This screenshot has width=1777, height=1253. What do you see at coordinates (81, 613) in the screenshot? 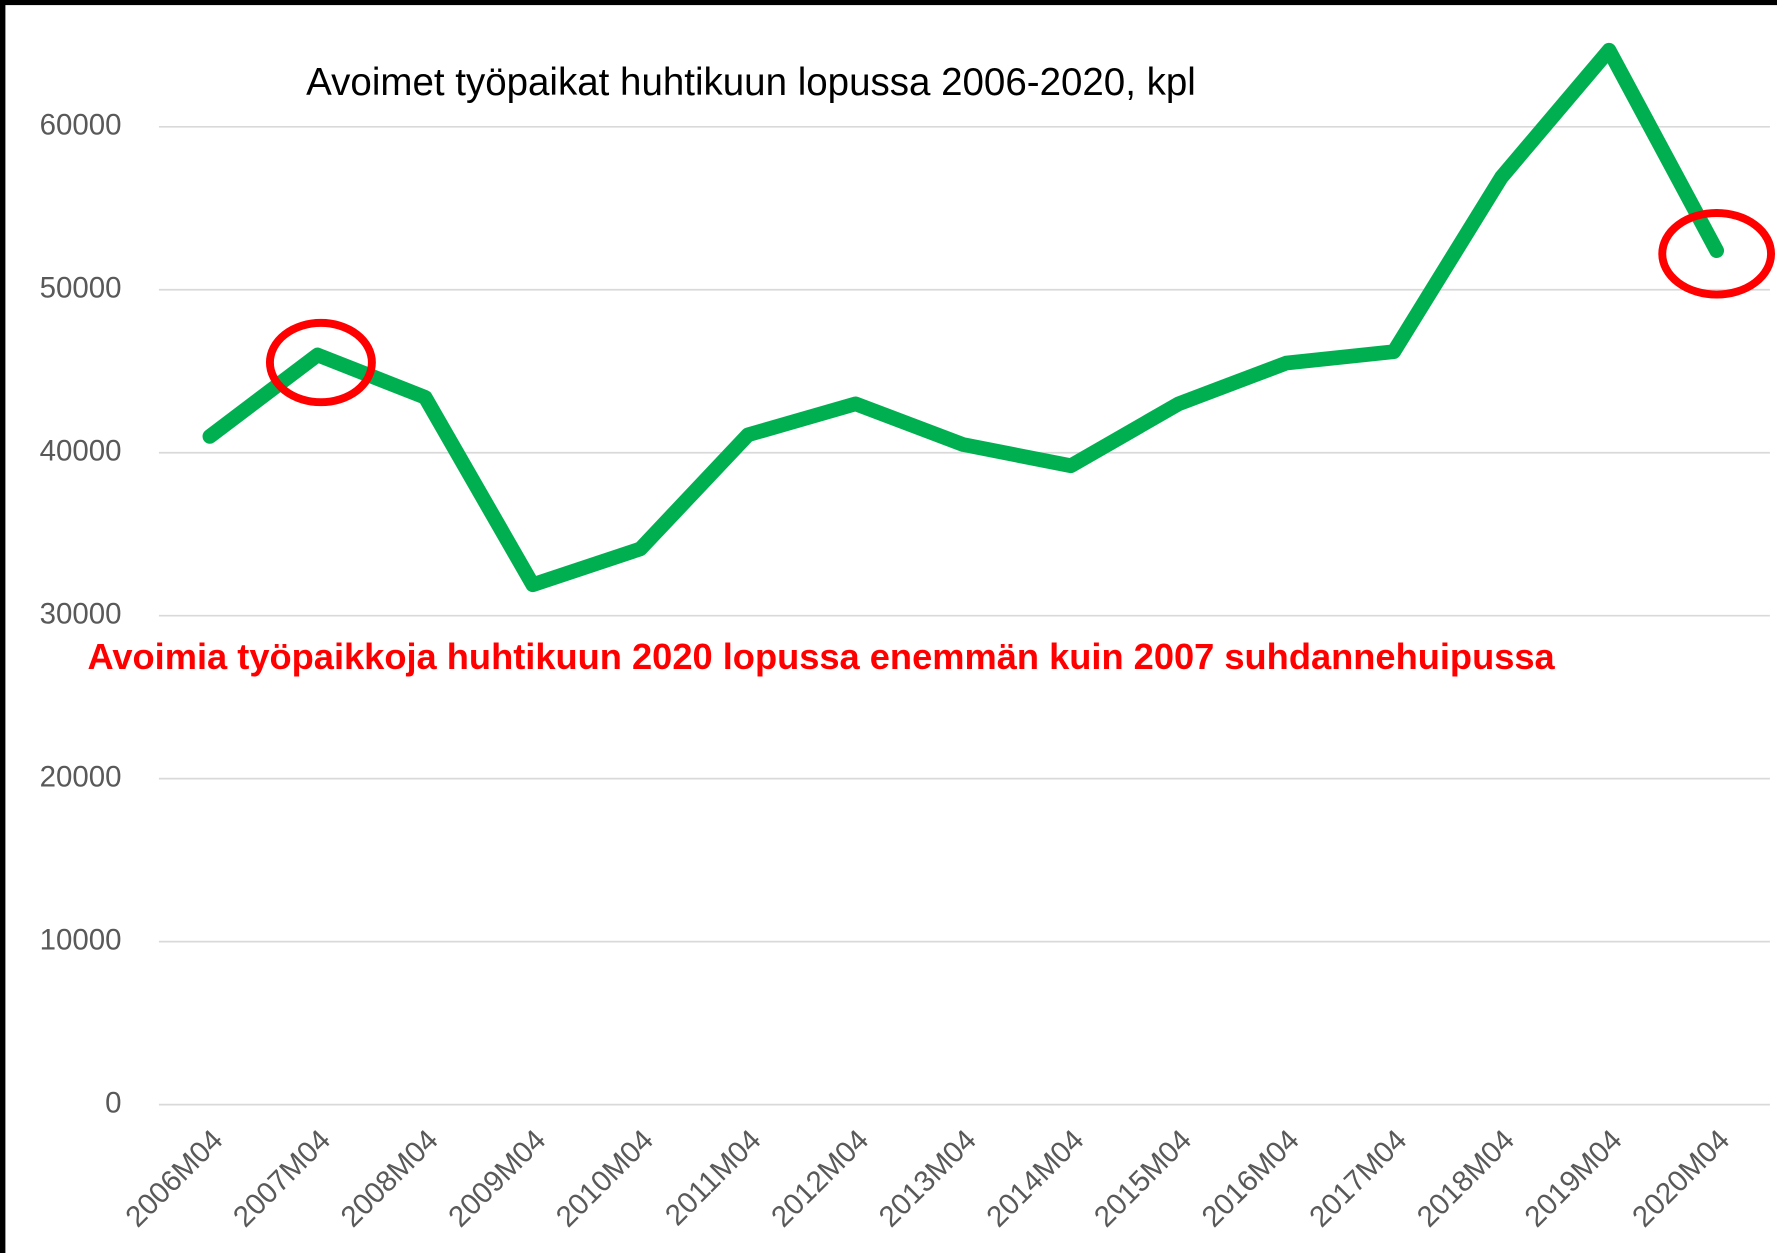
I see `y-tick-label: 30000` at bounding box center [81, 613].